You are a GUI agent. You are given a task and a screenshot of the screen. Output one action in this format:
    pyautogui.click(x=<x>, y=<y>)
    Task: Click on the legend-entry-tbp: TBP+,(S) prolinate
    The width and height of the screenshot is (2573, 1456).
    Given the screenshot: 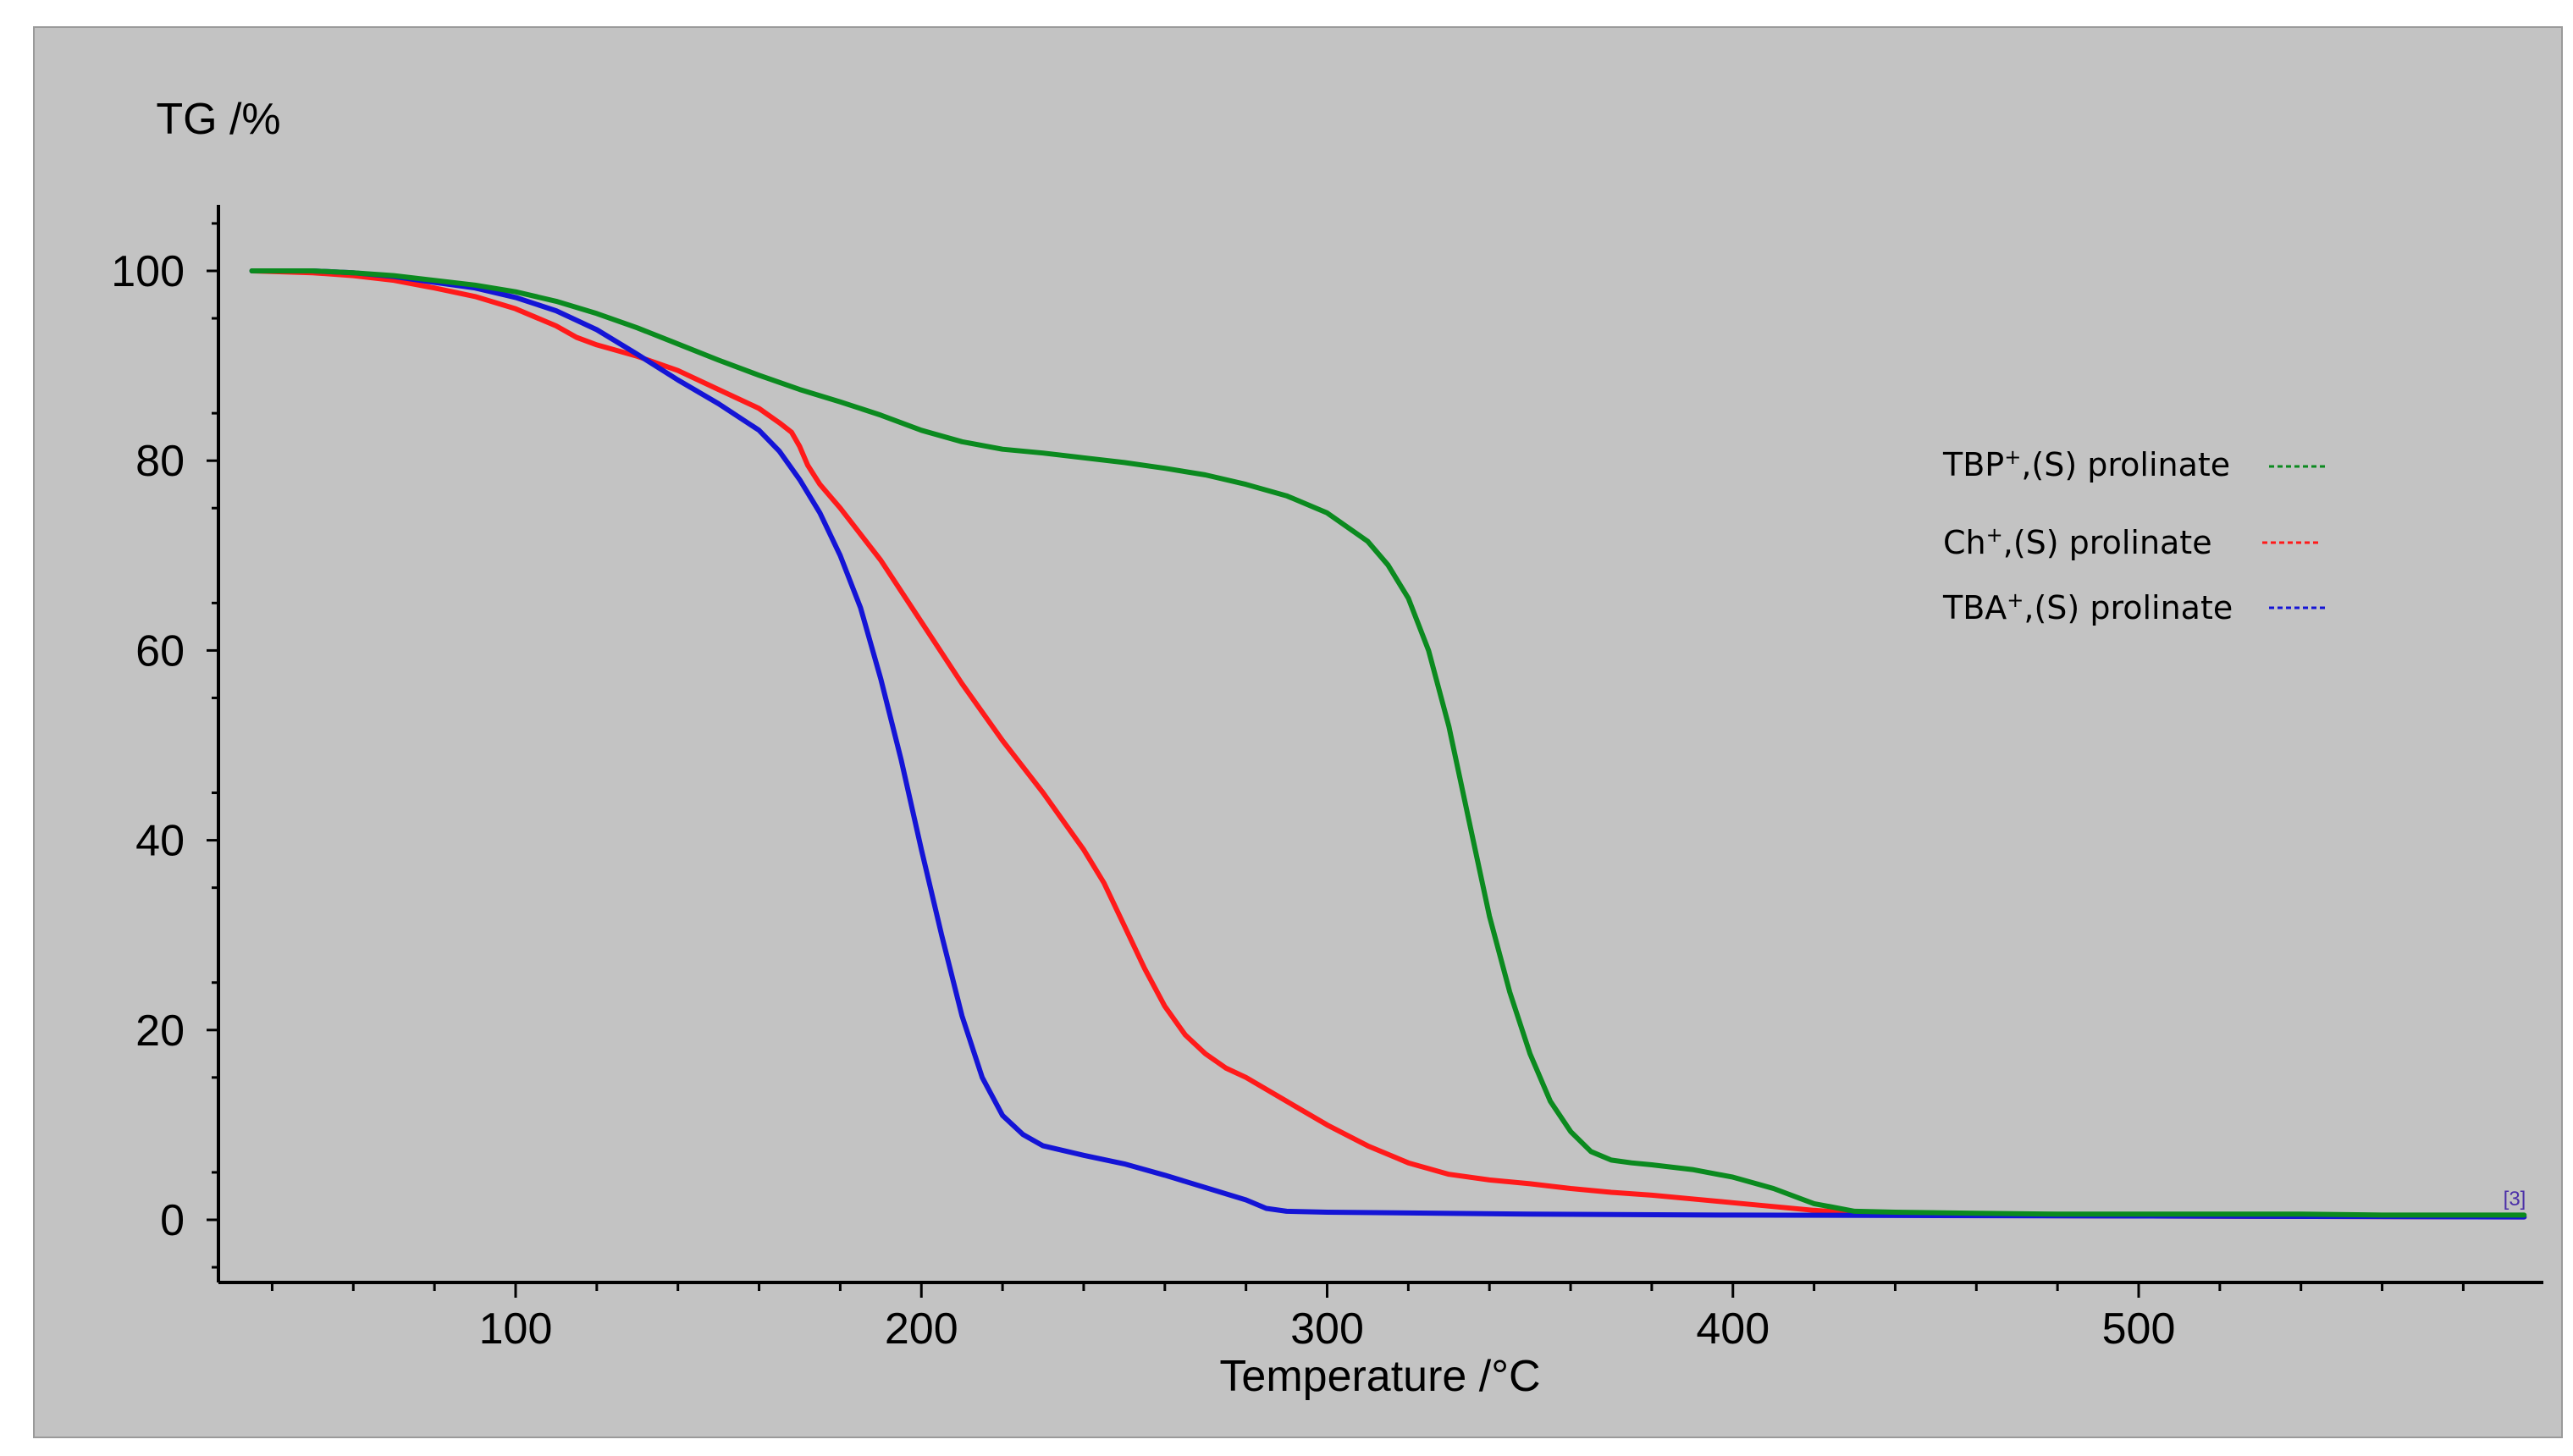 What is the action you would take?
    pyautogui.click(x=2134, y=464)
    